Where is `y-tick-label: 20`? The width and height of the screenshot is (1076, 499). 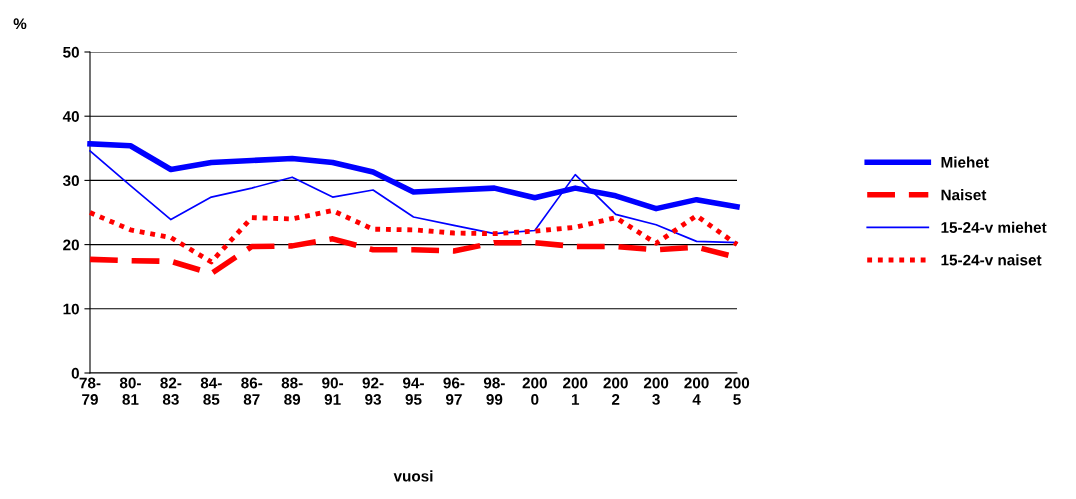
y-tick-label: 20 is located at coordinates (71, 245).